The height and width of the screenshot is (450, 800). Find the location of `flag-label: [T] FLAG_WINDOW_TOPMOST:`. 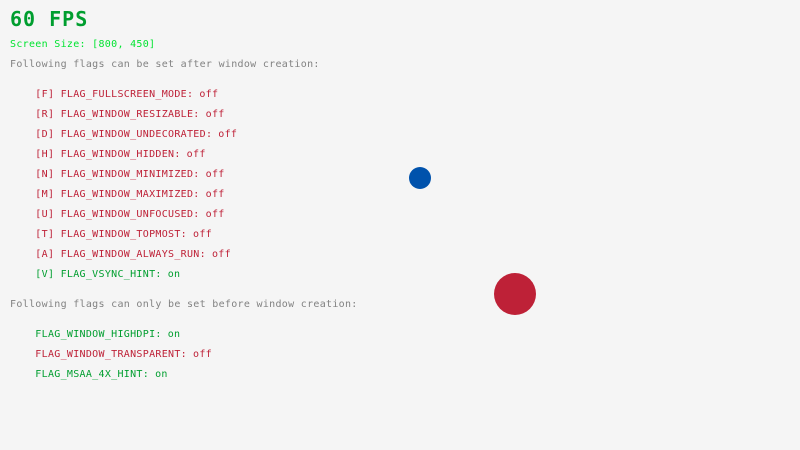

flag-label: [T] FLAG_WINDOW_TOPMOST: is located at coordinates (111, 234).